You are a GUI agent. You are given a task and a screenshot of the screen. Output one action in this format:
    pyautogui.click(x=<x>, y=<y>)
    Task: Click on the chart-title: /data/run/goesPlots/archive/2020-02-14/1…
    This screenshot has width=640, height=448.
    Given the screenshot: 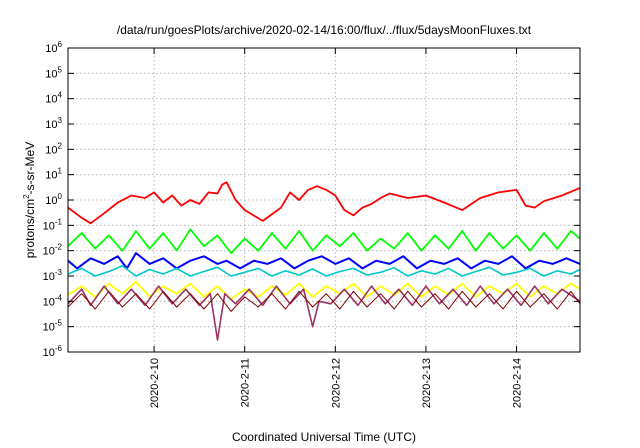 What is the action you would take?
    pyautogui.click(x=324, y=30)
    